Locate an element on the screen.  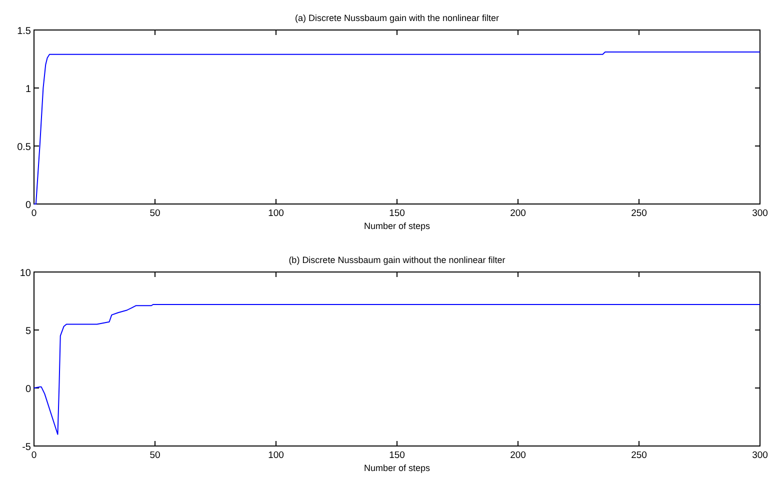
y-tick-label: 10 is located at coordinates (26, 273).